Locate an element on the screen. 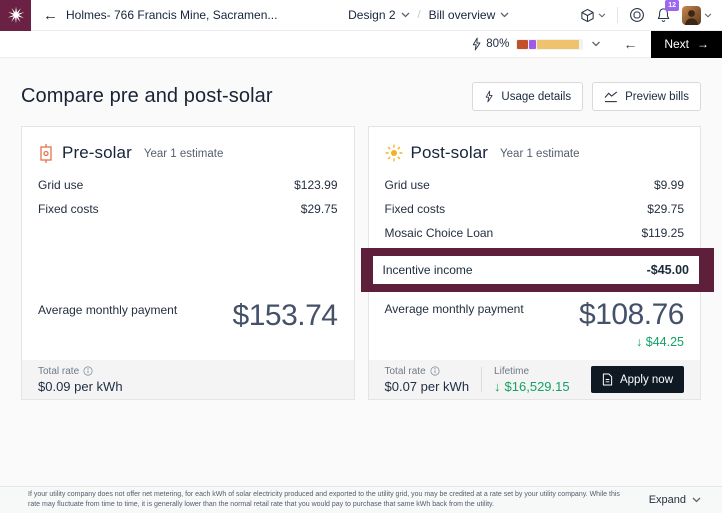 The image size is (722, 513). post-solar-footer: Total rate $0.07 per kWh Lifetime ↓ is located at coordinates (534, 379).